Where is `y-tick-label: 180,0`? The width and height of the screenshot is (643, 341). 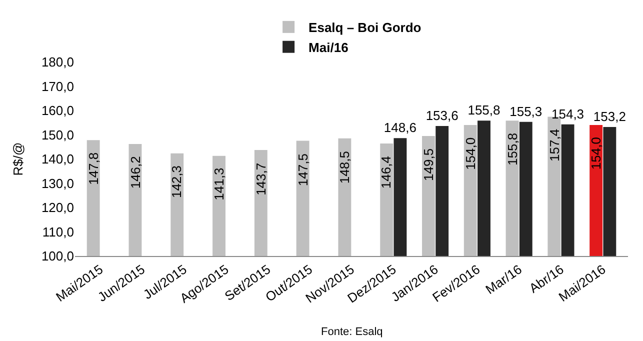
y-tick-label: 180,0 is located at coordinates (57, 62).